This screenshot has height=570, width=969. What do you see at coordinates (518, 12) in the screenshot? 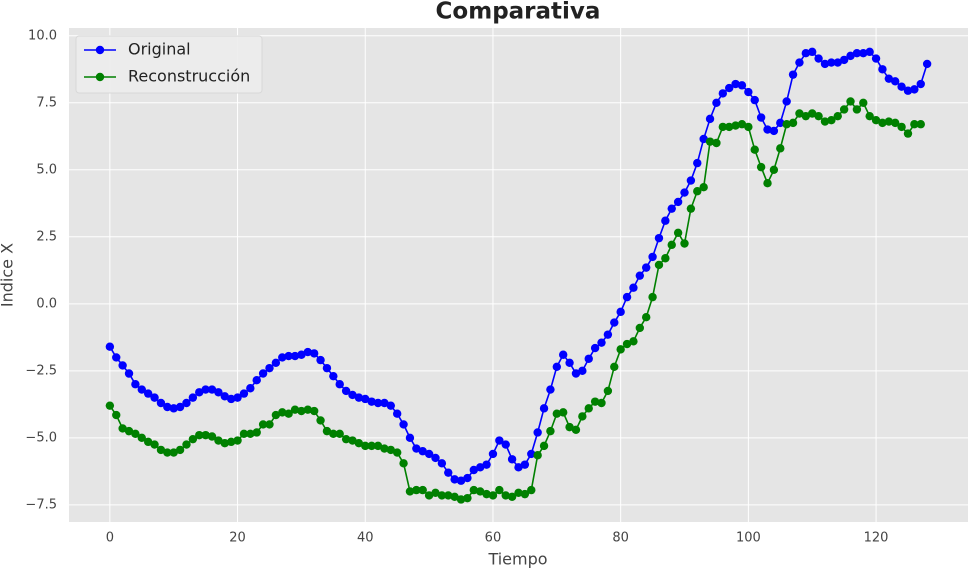
I see `chart-title: Comparativa` at bounding box center [518, 12].